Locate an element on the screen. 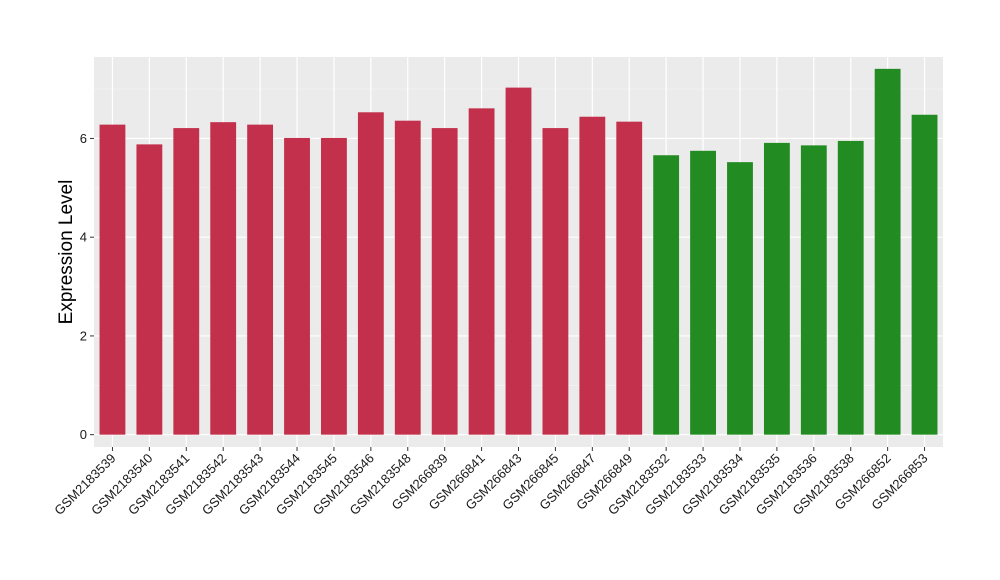 The width and height of the screenshot is (1000, 580). bar-GSM2183533 is located at coordinates (703, 292).